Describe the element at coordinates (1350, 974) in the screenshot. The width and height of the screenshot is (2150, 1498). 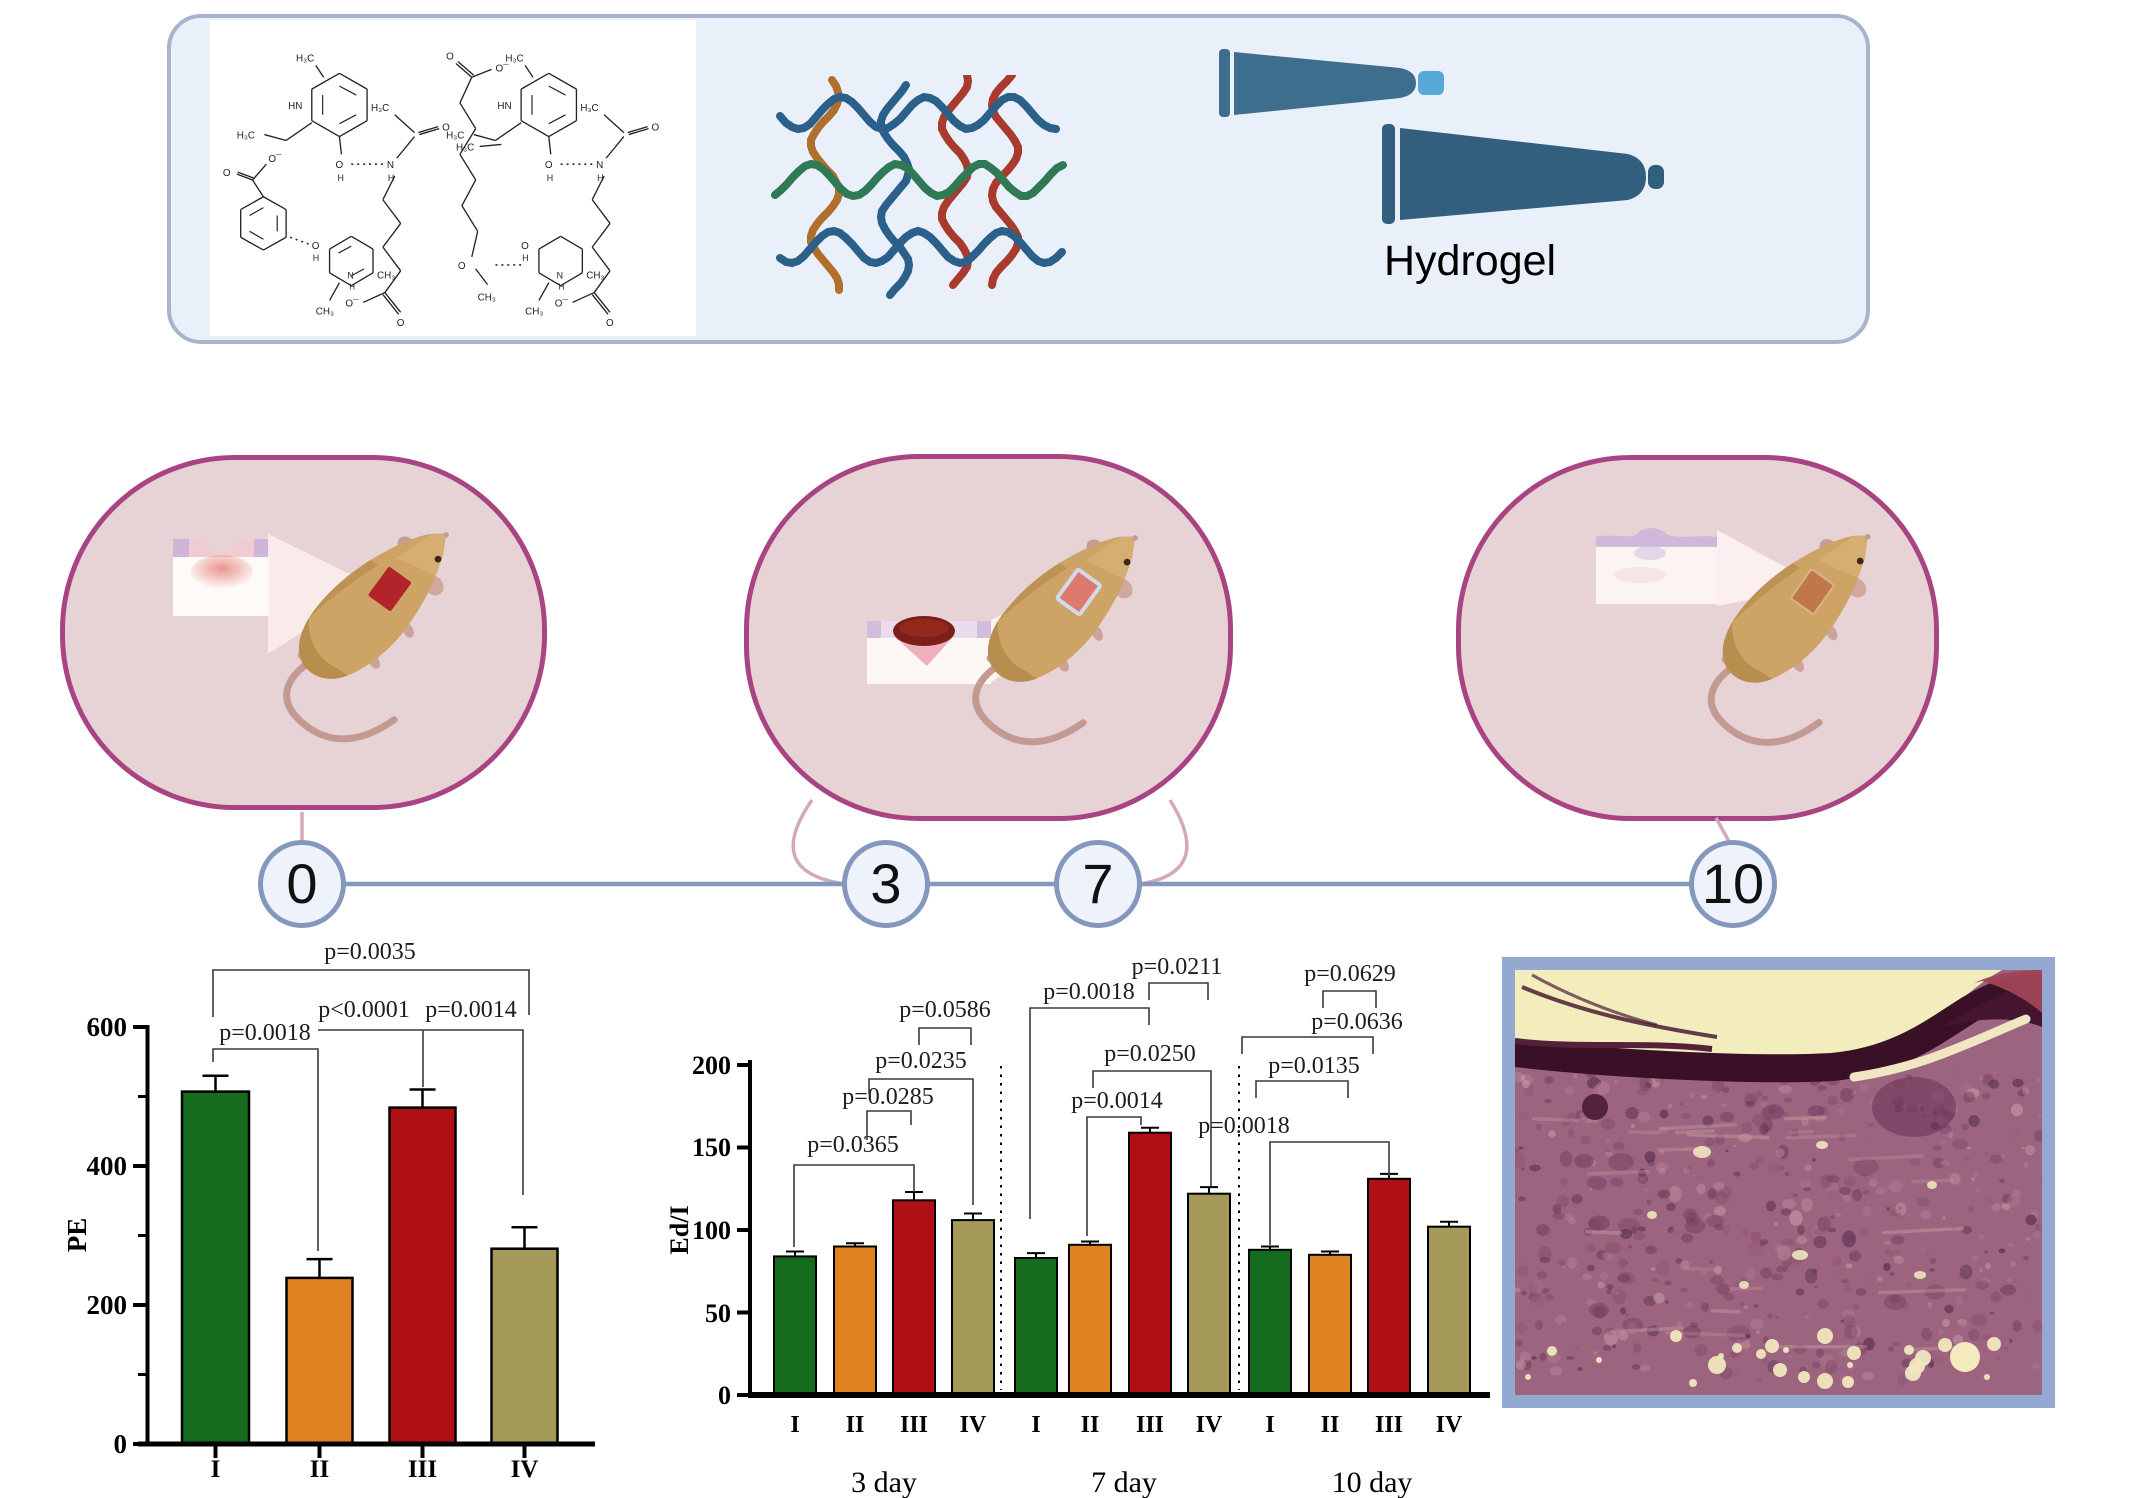
I see `svg-text: p=0.0629` at that location.